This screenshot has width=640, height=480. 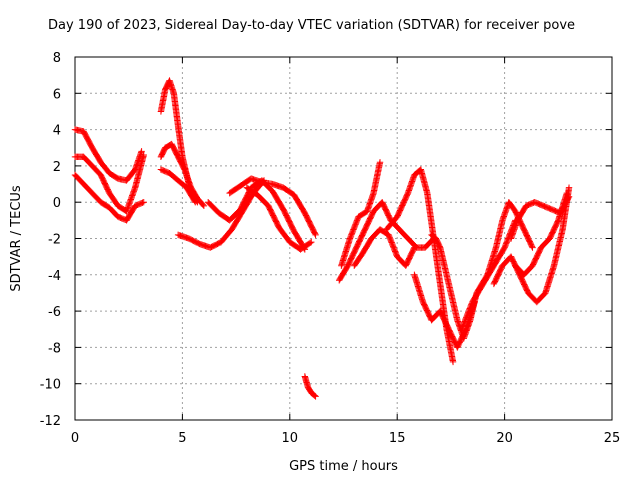 I want to click on x-tick-label: 10, so click(x=290, y=438).